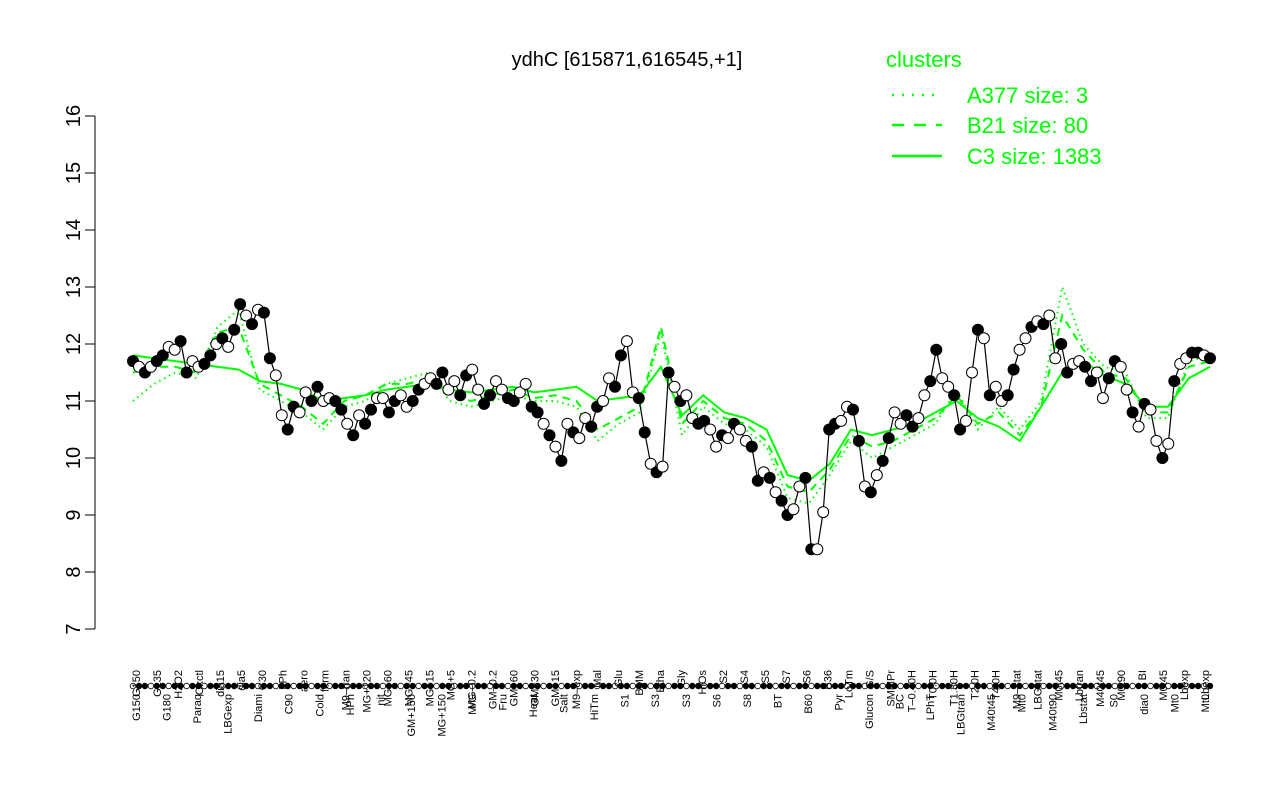 This screenshot has width=1280, height=800. Describe the element at coordinates (431, 688) in the screenshot. I see `x-tick-label: MG+15` at that location.